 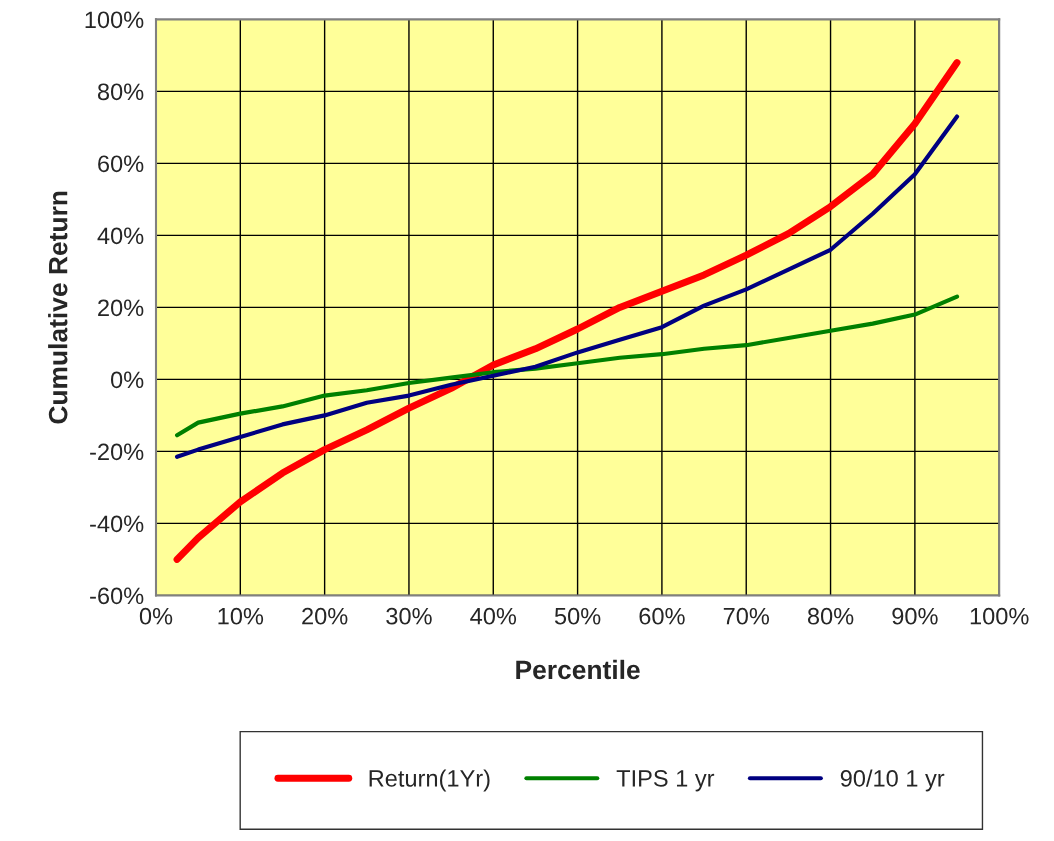 What do you see at coordinates (117, 452) in the screenshot?
I see `y-tick-label: -20%` at bounding box center [117, 452].